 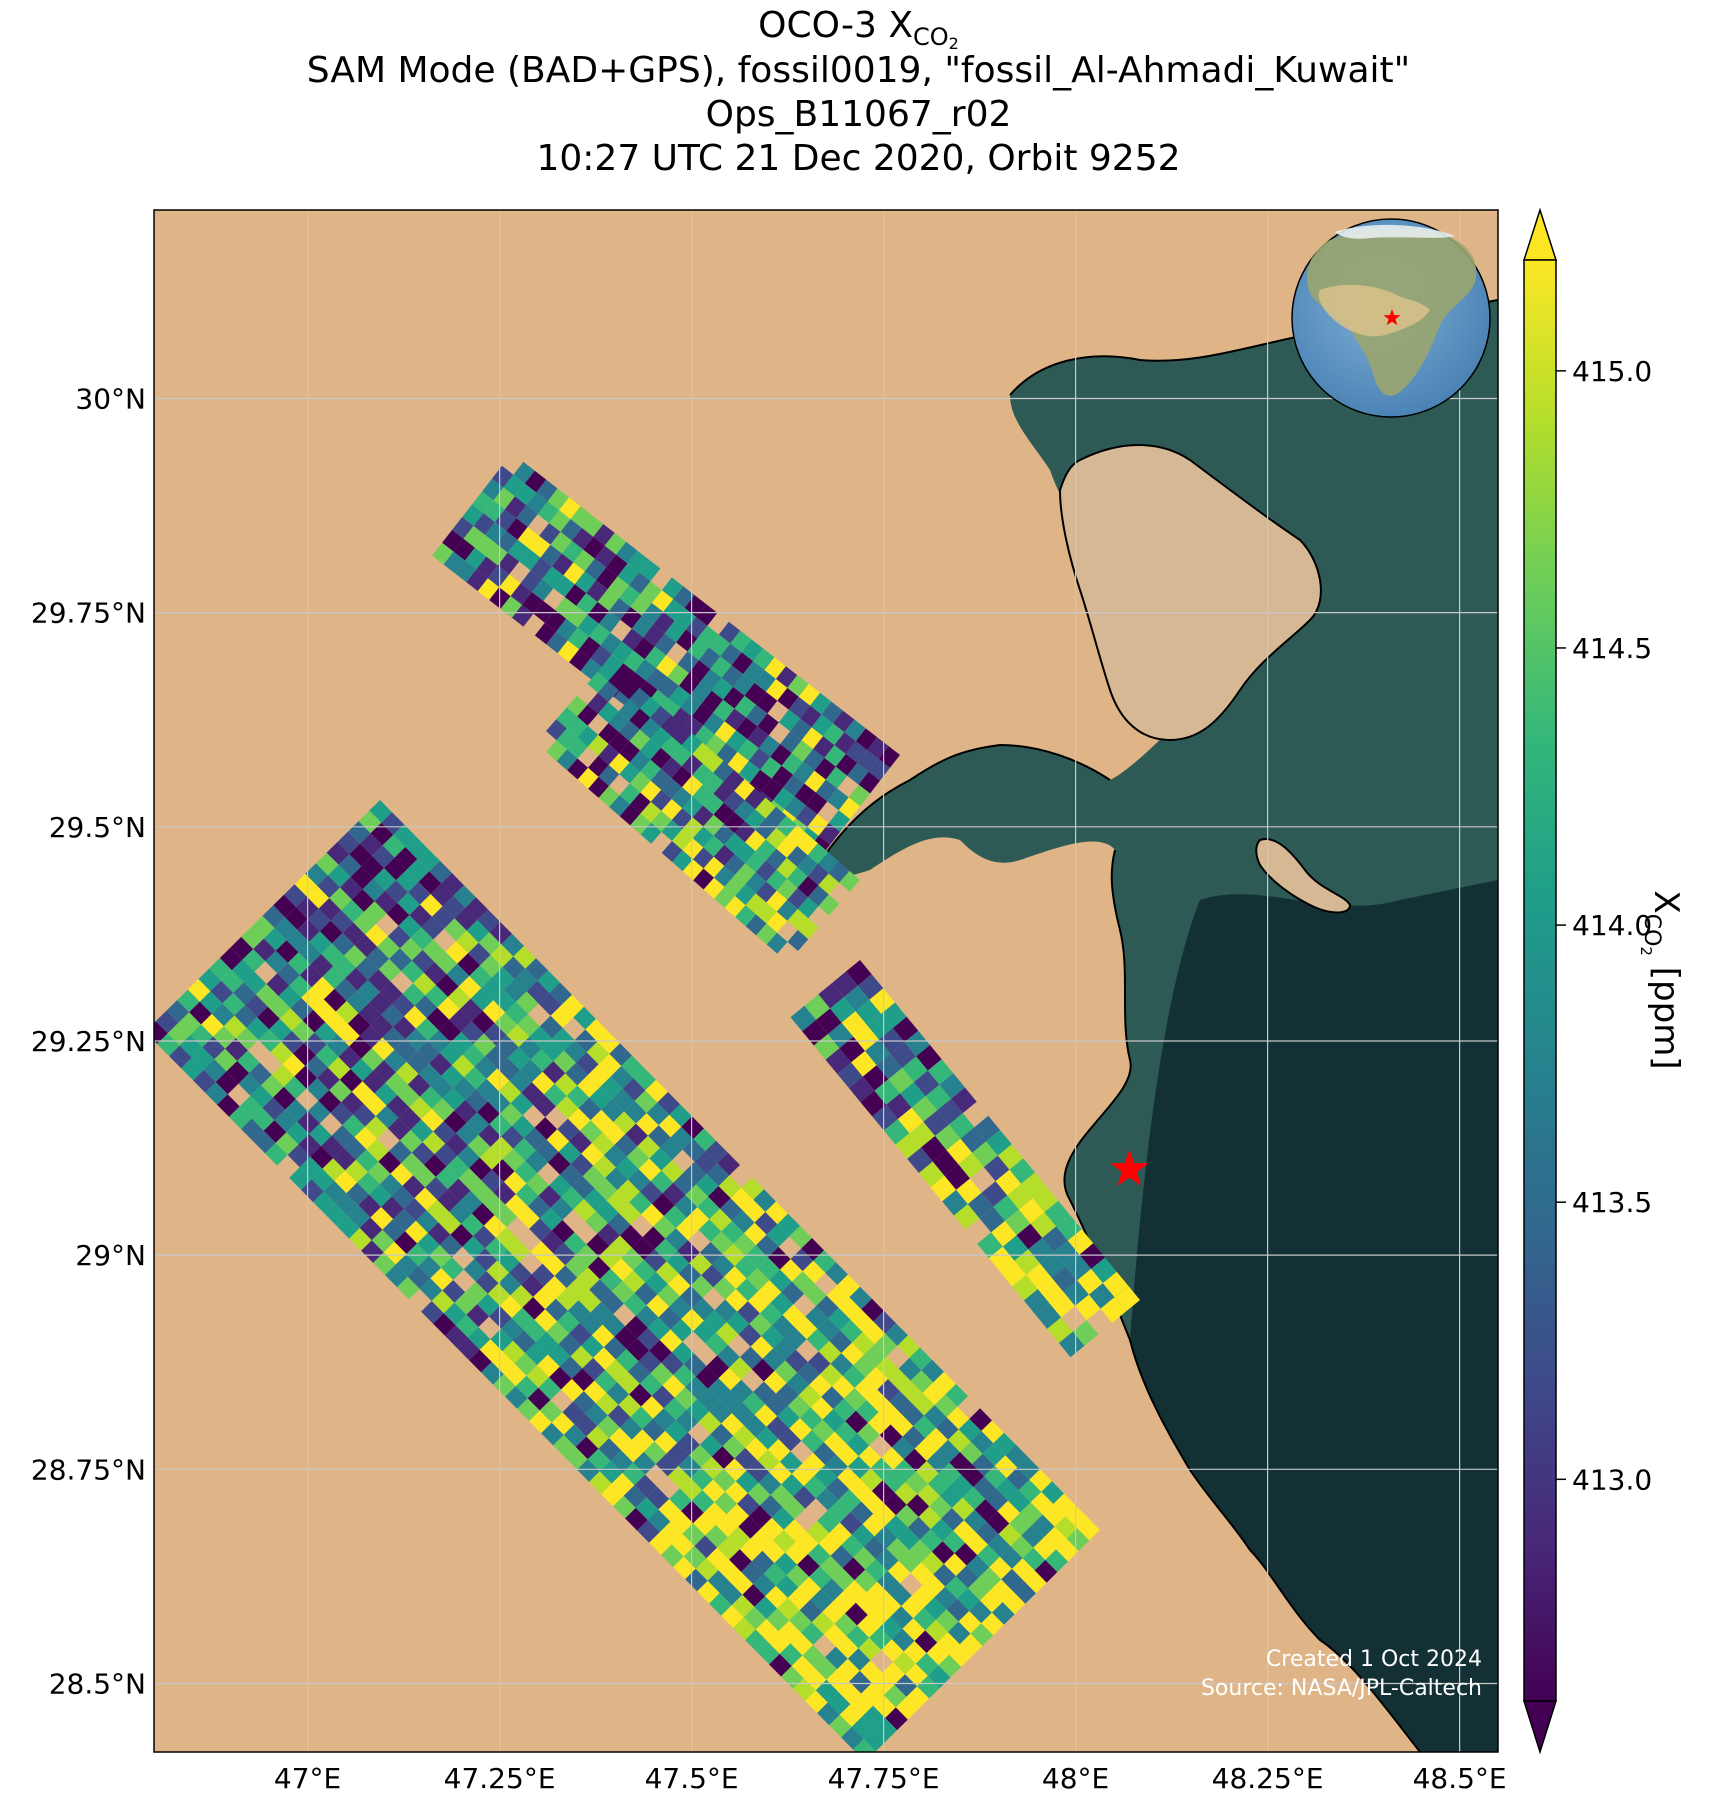 I want to click on lat-tick-label: 30°N, so click(x=110, y=398).